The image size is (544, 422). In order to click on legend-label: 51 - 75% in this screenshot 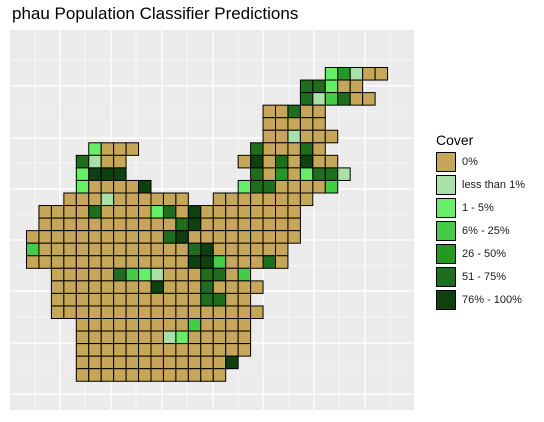, I will do `click(484, 276)`.